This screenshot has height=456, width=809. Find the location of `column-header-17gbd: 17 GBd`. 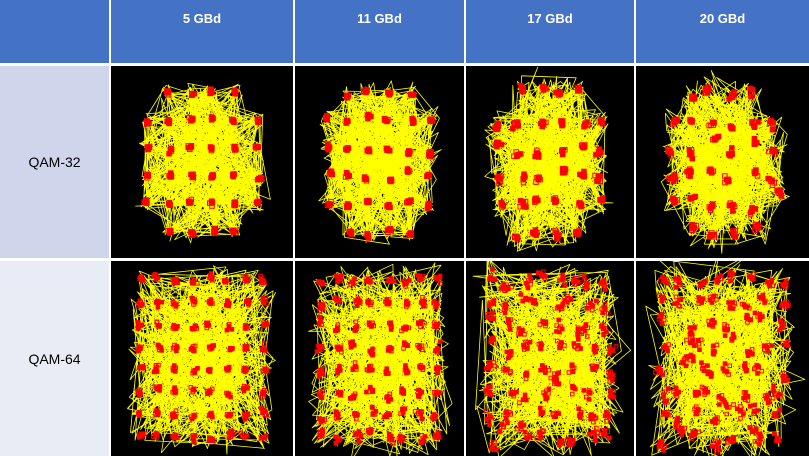

column-header-17gbd: 17 GBd is located at coordinates (550, 31).